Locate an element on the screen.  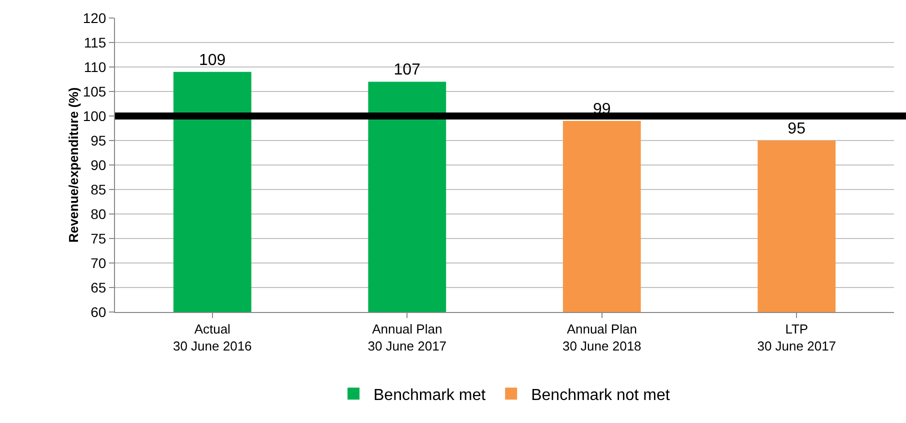
y-tick-label: 60 is located at coordinates (98, 312).